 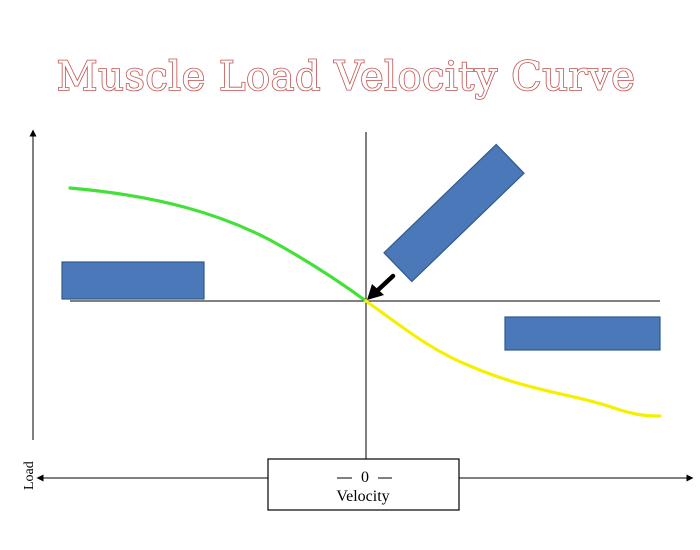 I want to click on velocity-label-box, so click(x=363, y=484).